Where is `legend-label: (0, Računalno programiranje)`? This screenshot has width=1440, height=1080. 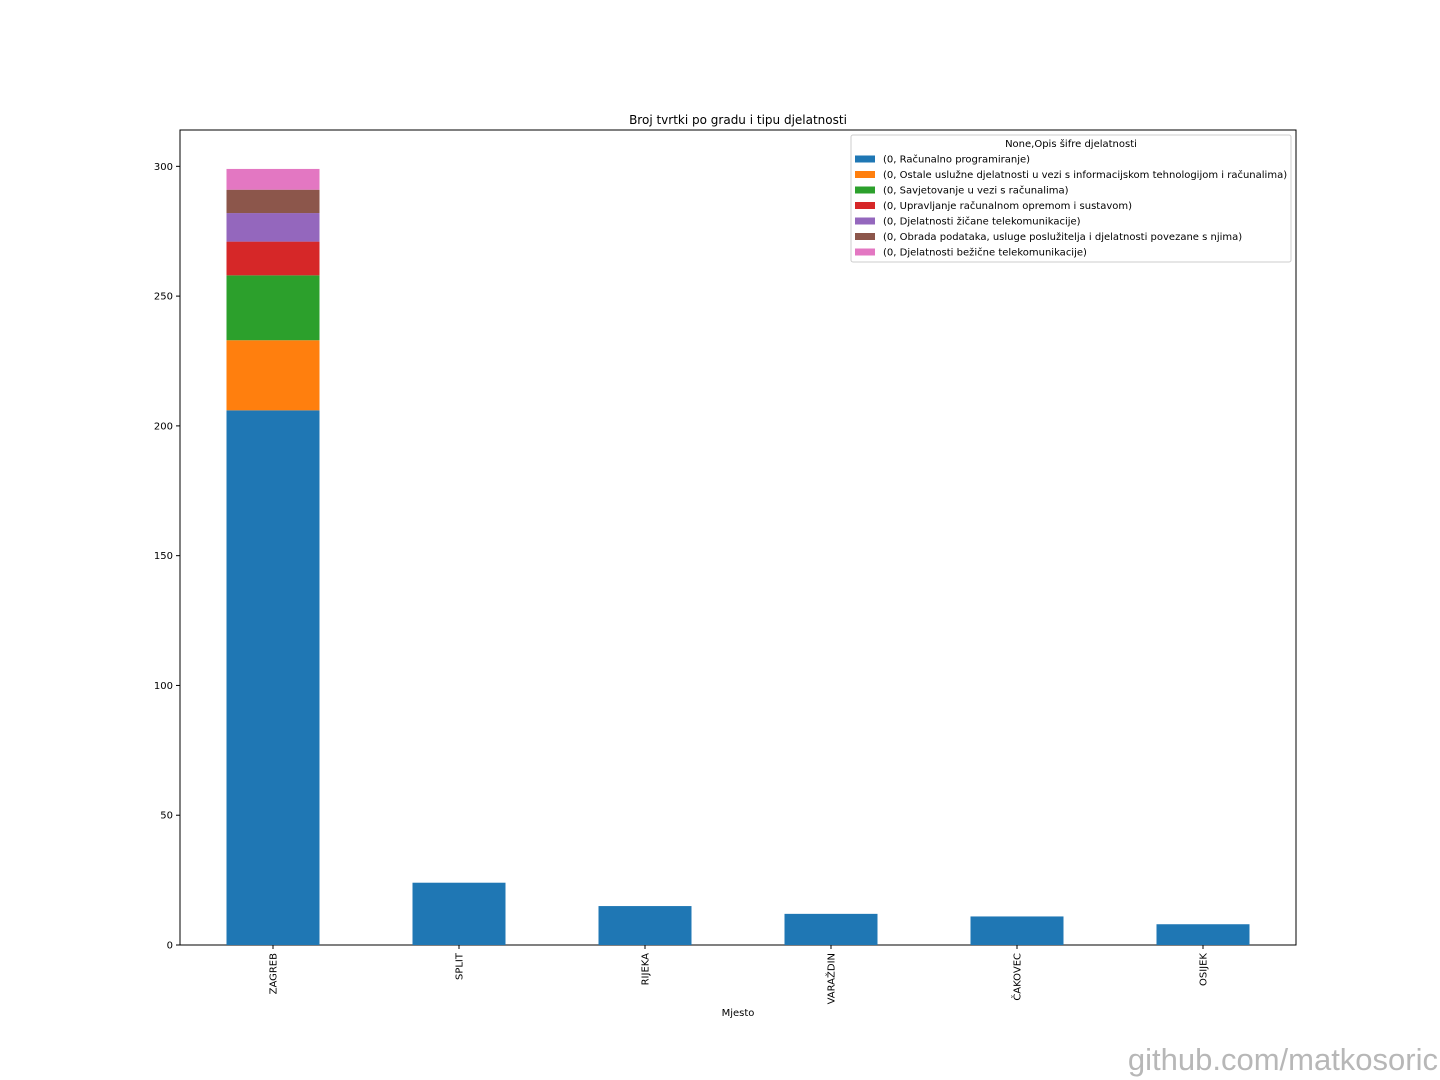
legend-label: (0, Računalno programiranje) is located at coordinates (956, 160).